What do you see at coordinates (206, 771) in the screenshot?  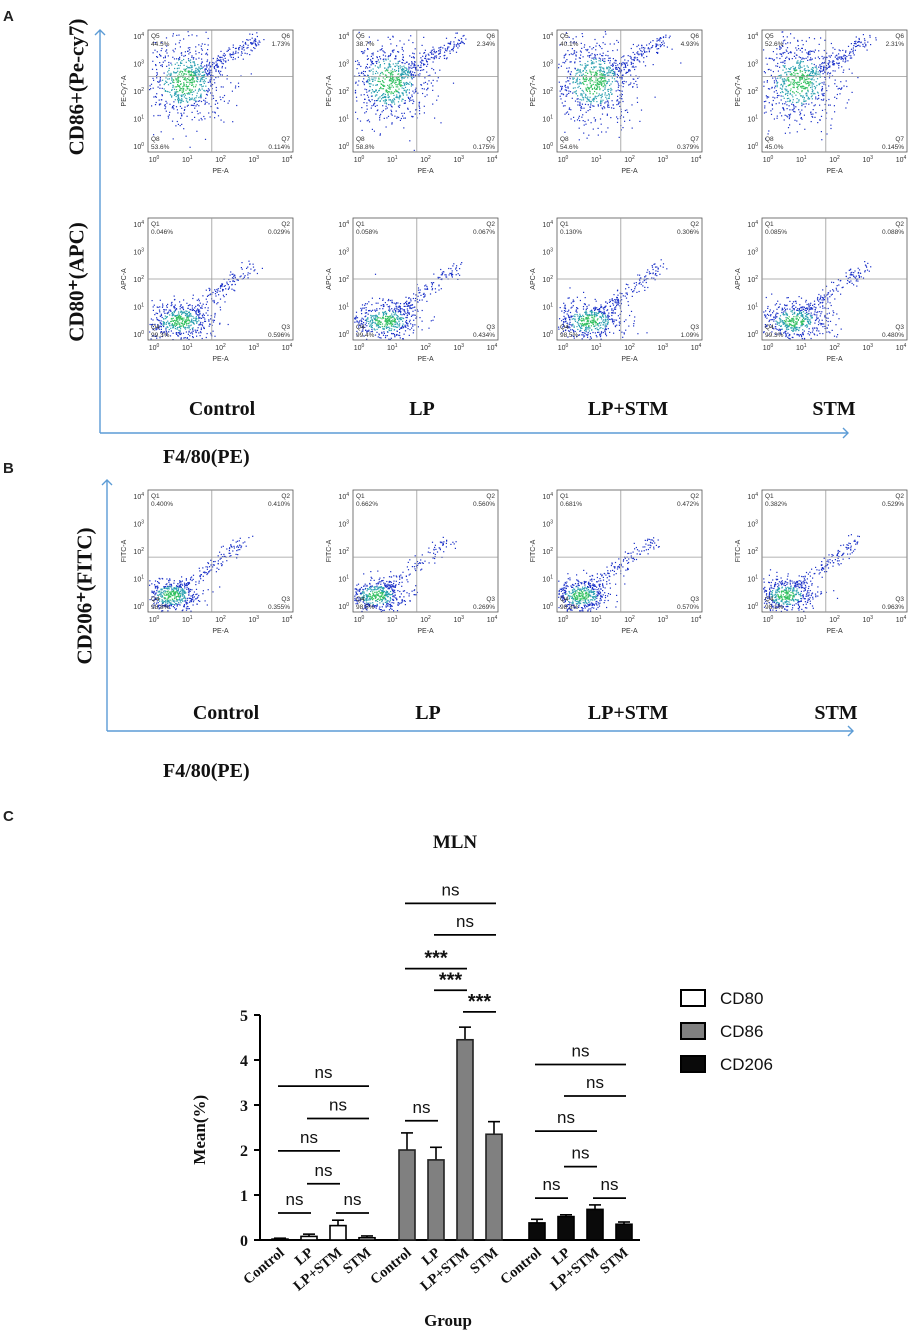 I see `panel-b-xlabel: F4/80(PE)` at bounding box center [206, 771].